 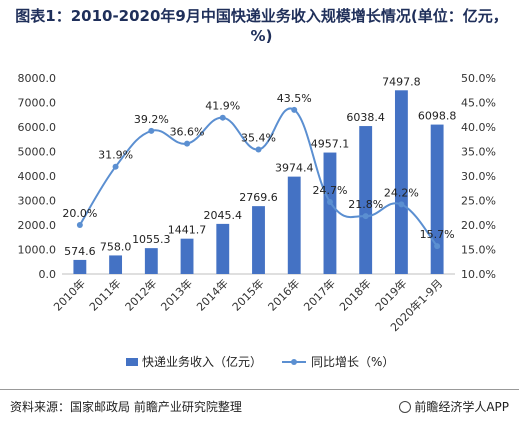 What do you see at coordinates (478, 103) in the screenshot?
I see `y-right-tick-label: 45.0%` at bounding box center [478, 103].